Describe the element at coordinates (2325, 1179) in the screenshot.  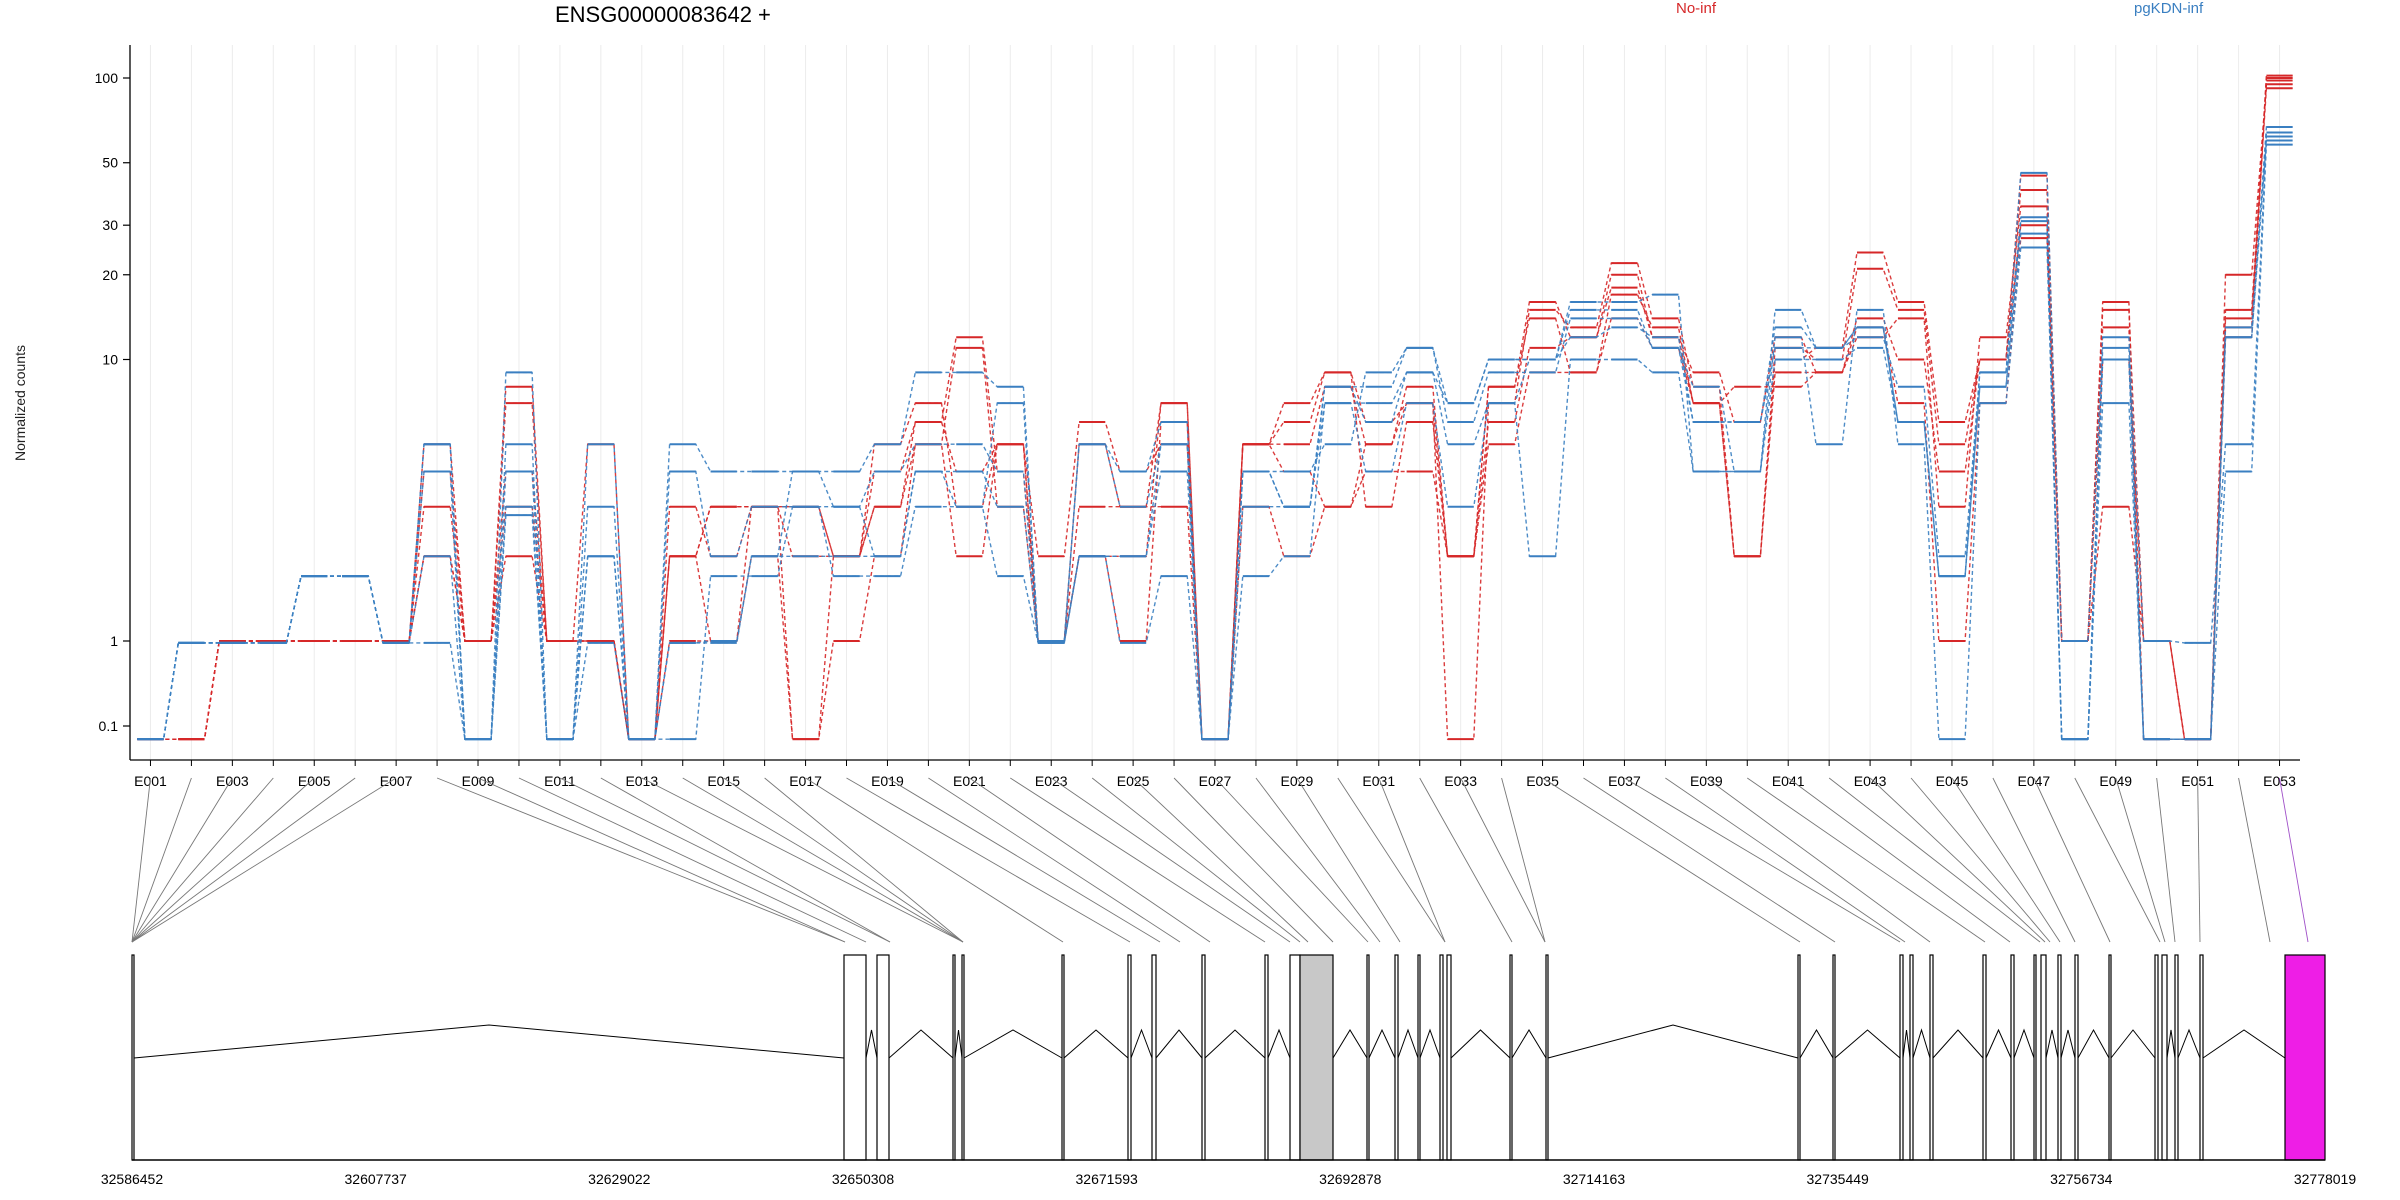
I see `coord-tick-label: 32778019` at that location.